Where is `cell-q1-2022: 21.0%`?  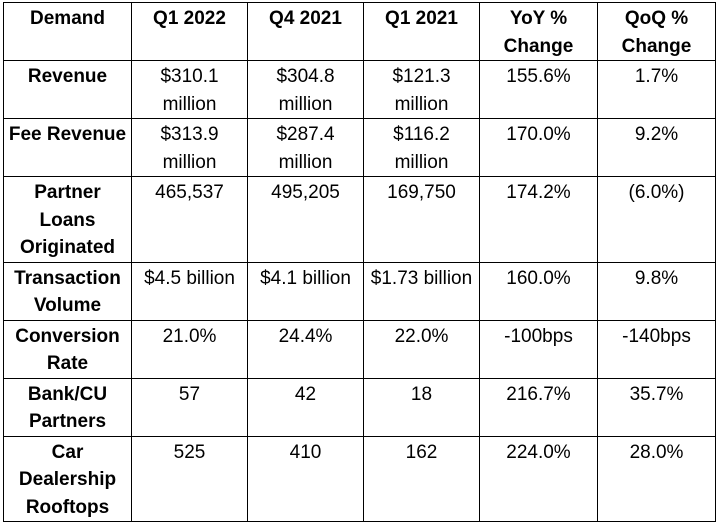
cell-q1-2022: 21.0% is located at coordinates (189, 349).